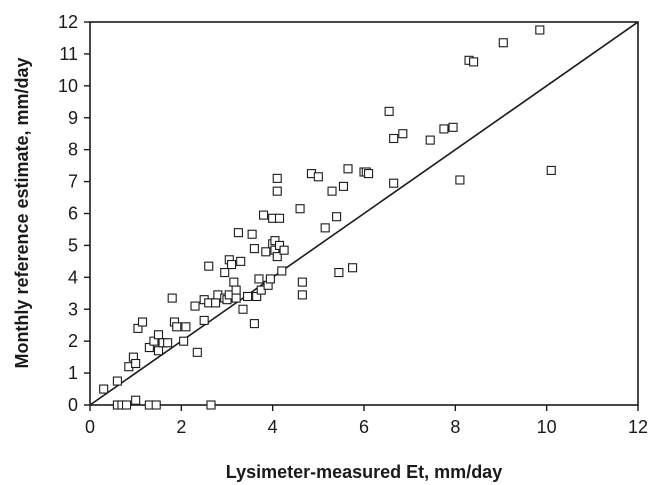  I want to click on x-axis: 0 2 4 6 8 10 12, so click(366, 421).